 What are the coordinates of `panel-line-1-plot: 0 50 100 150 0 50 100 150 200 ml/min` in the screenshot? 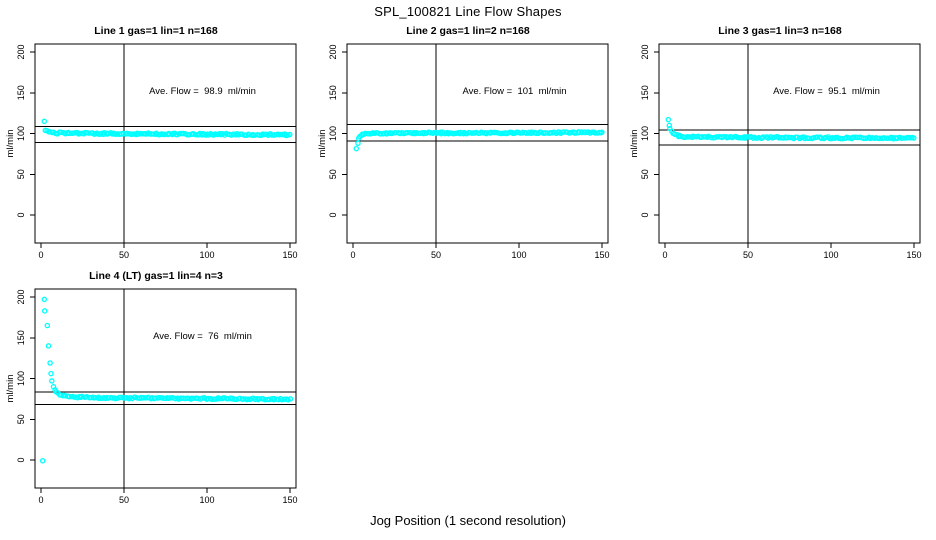 It's located at (151, 151).